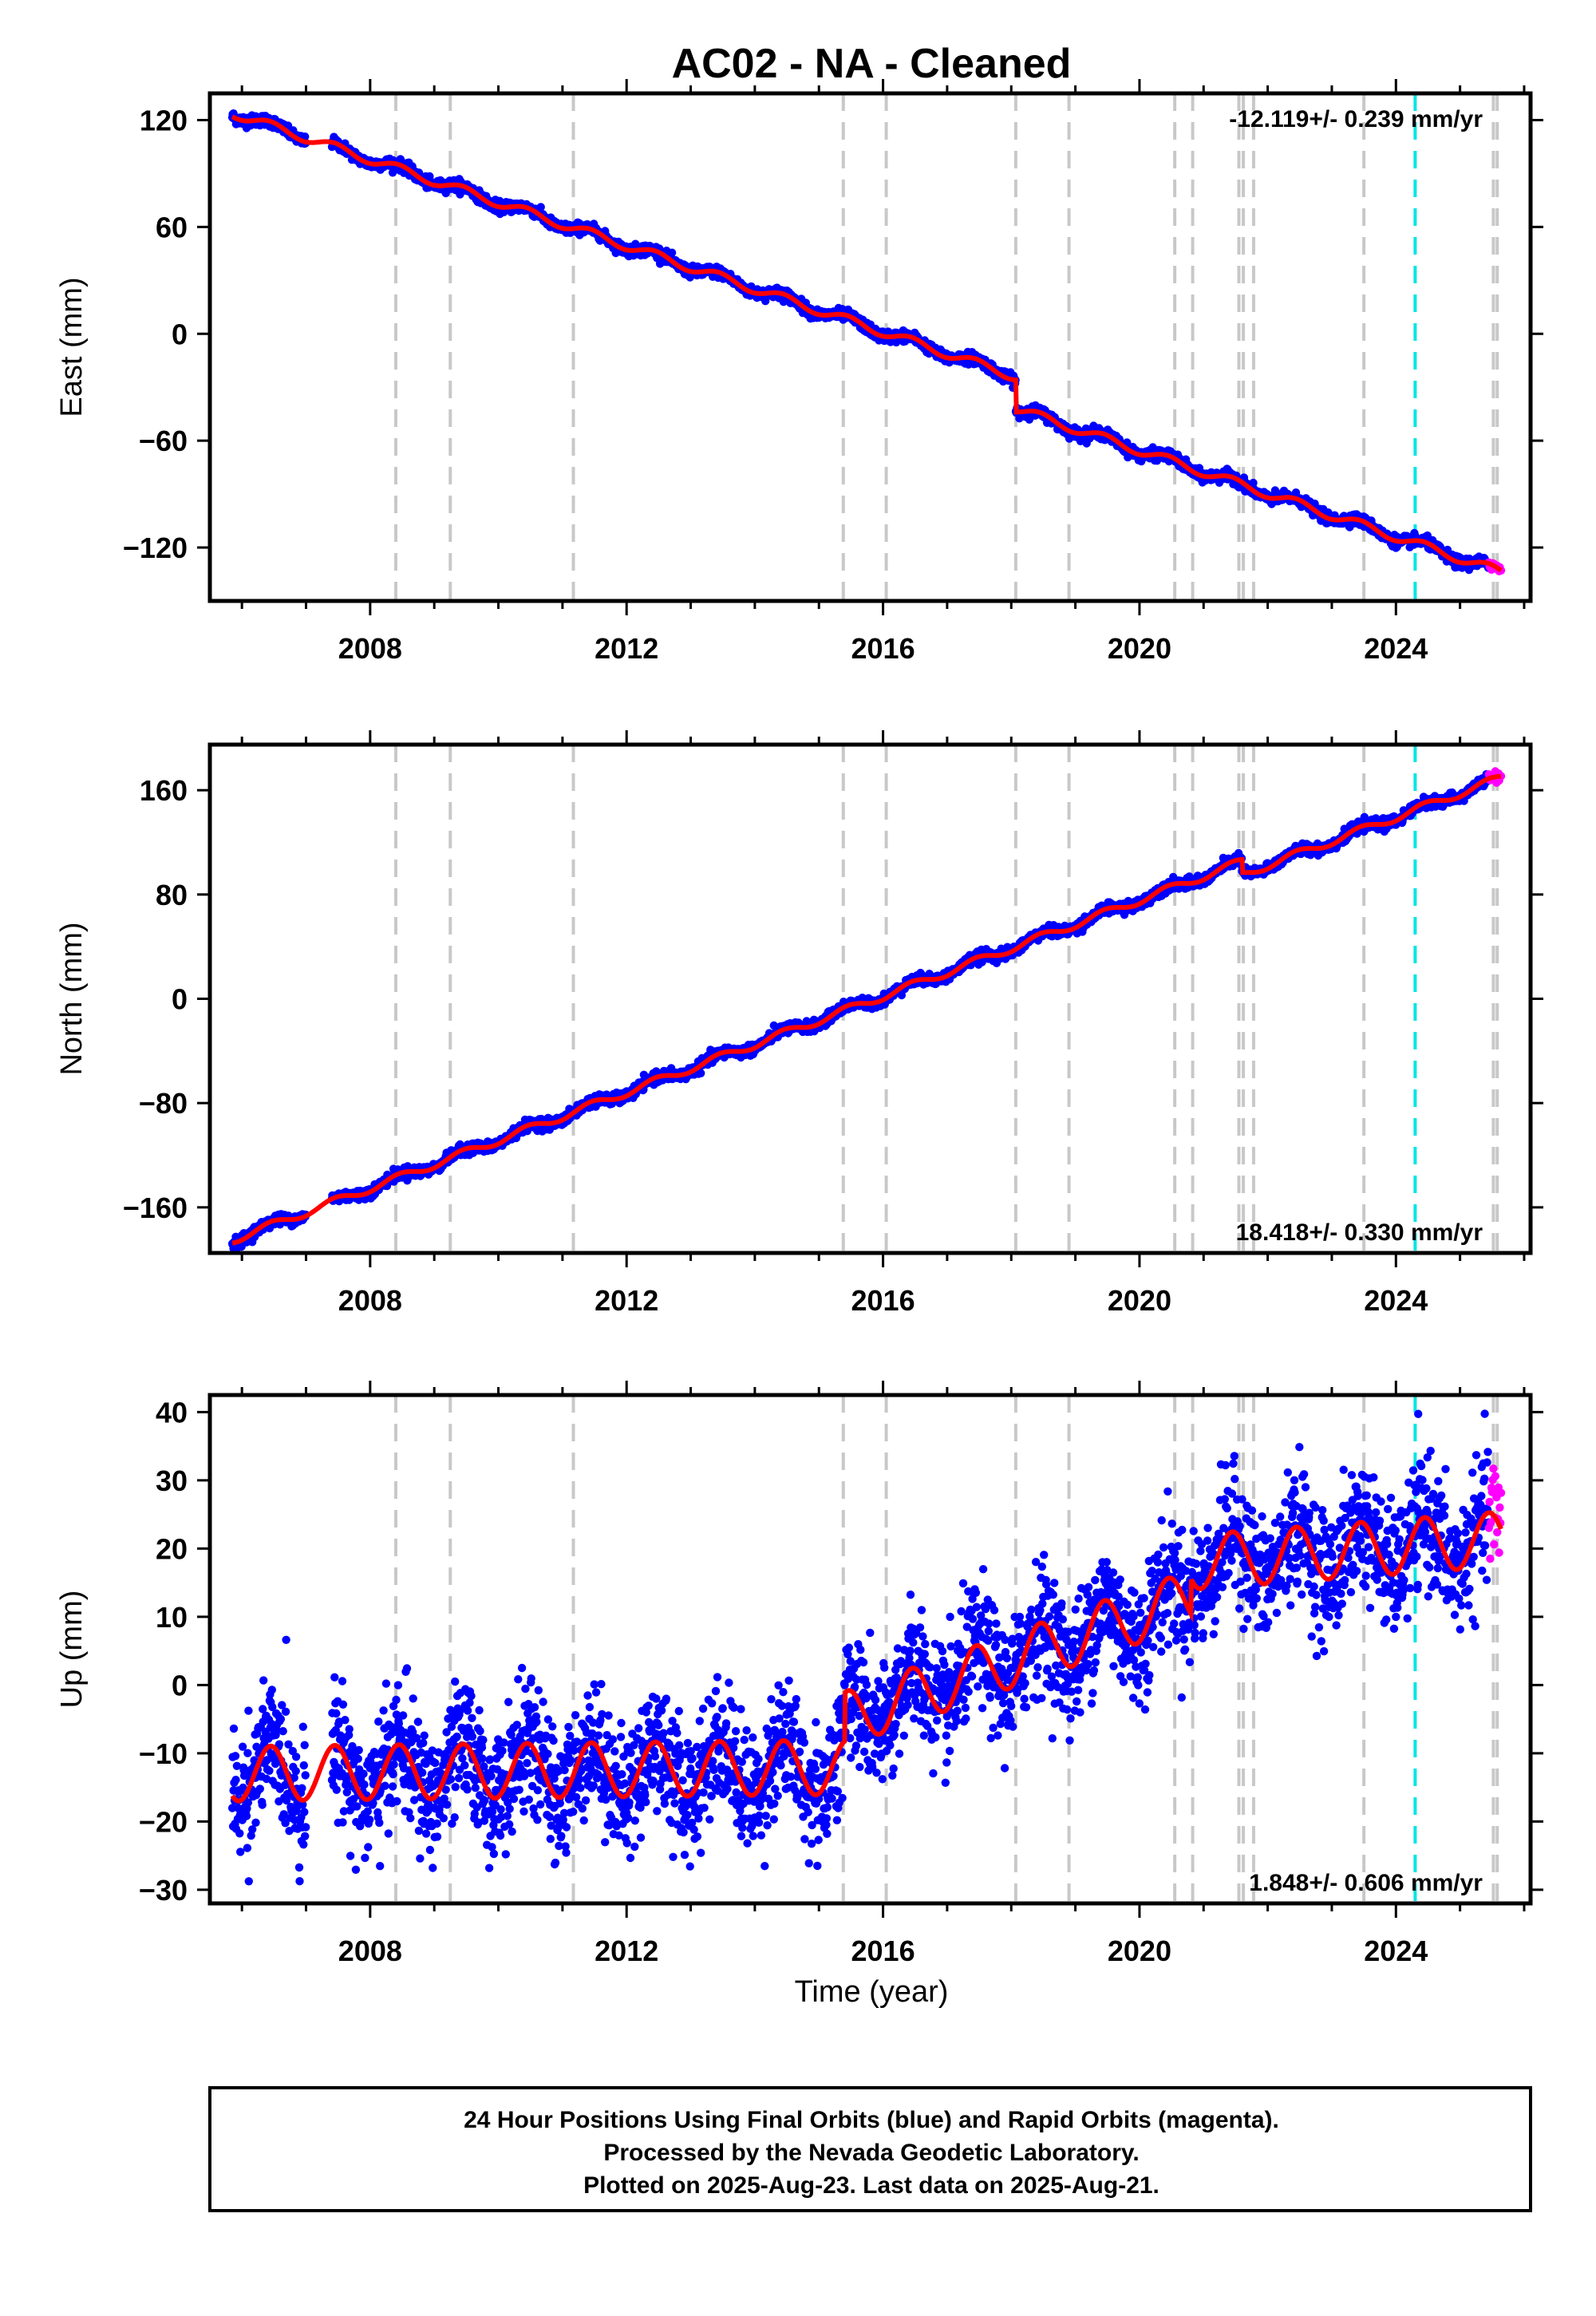 This screenshot has width=1596, height=2316. Describe the element at coordinates (1139, 648) in the screenshot. I see `x-tick-label: 2020` at that location.